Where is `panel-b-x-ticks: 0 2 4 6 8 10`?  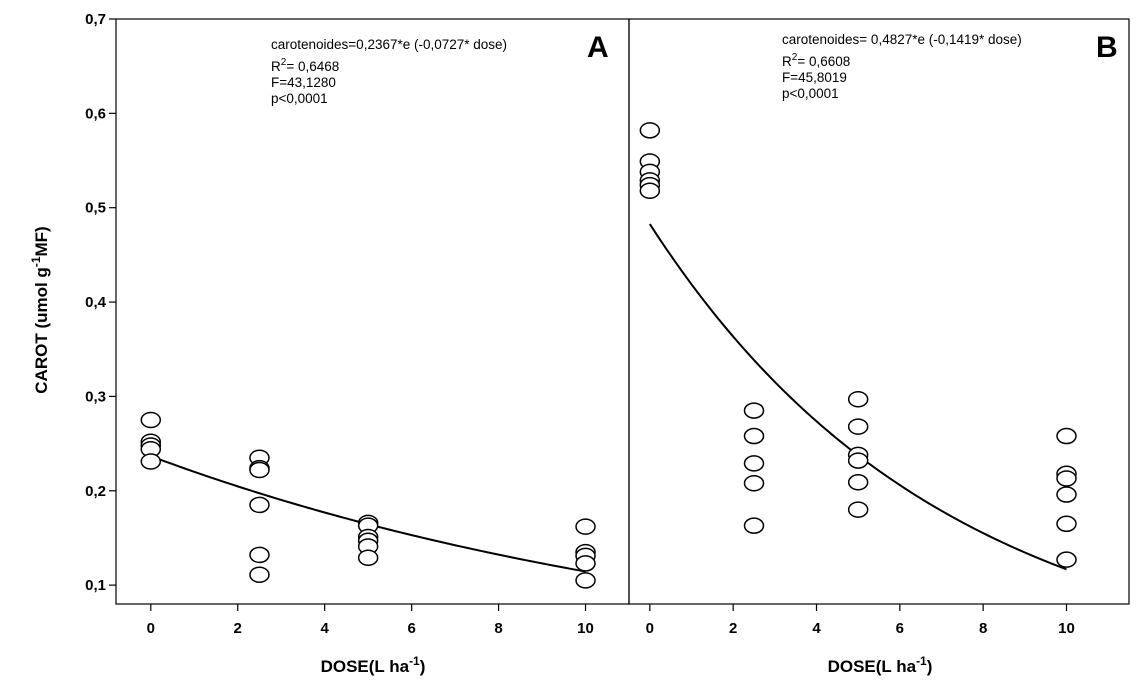
panel-b-x-ticks: 0 2 4 6 8 10 is located at coordinates (860, 620).